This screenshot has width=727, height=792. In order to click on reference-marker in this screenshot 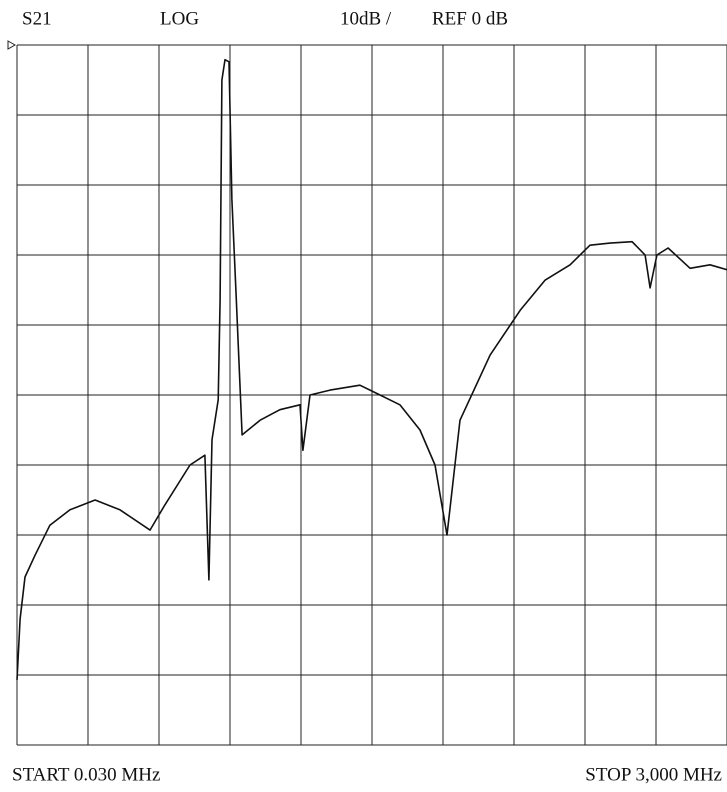, I will do `click(12, 45)`.